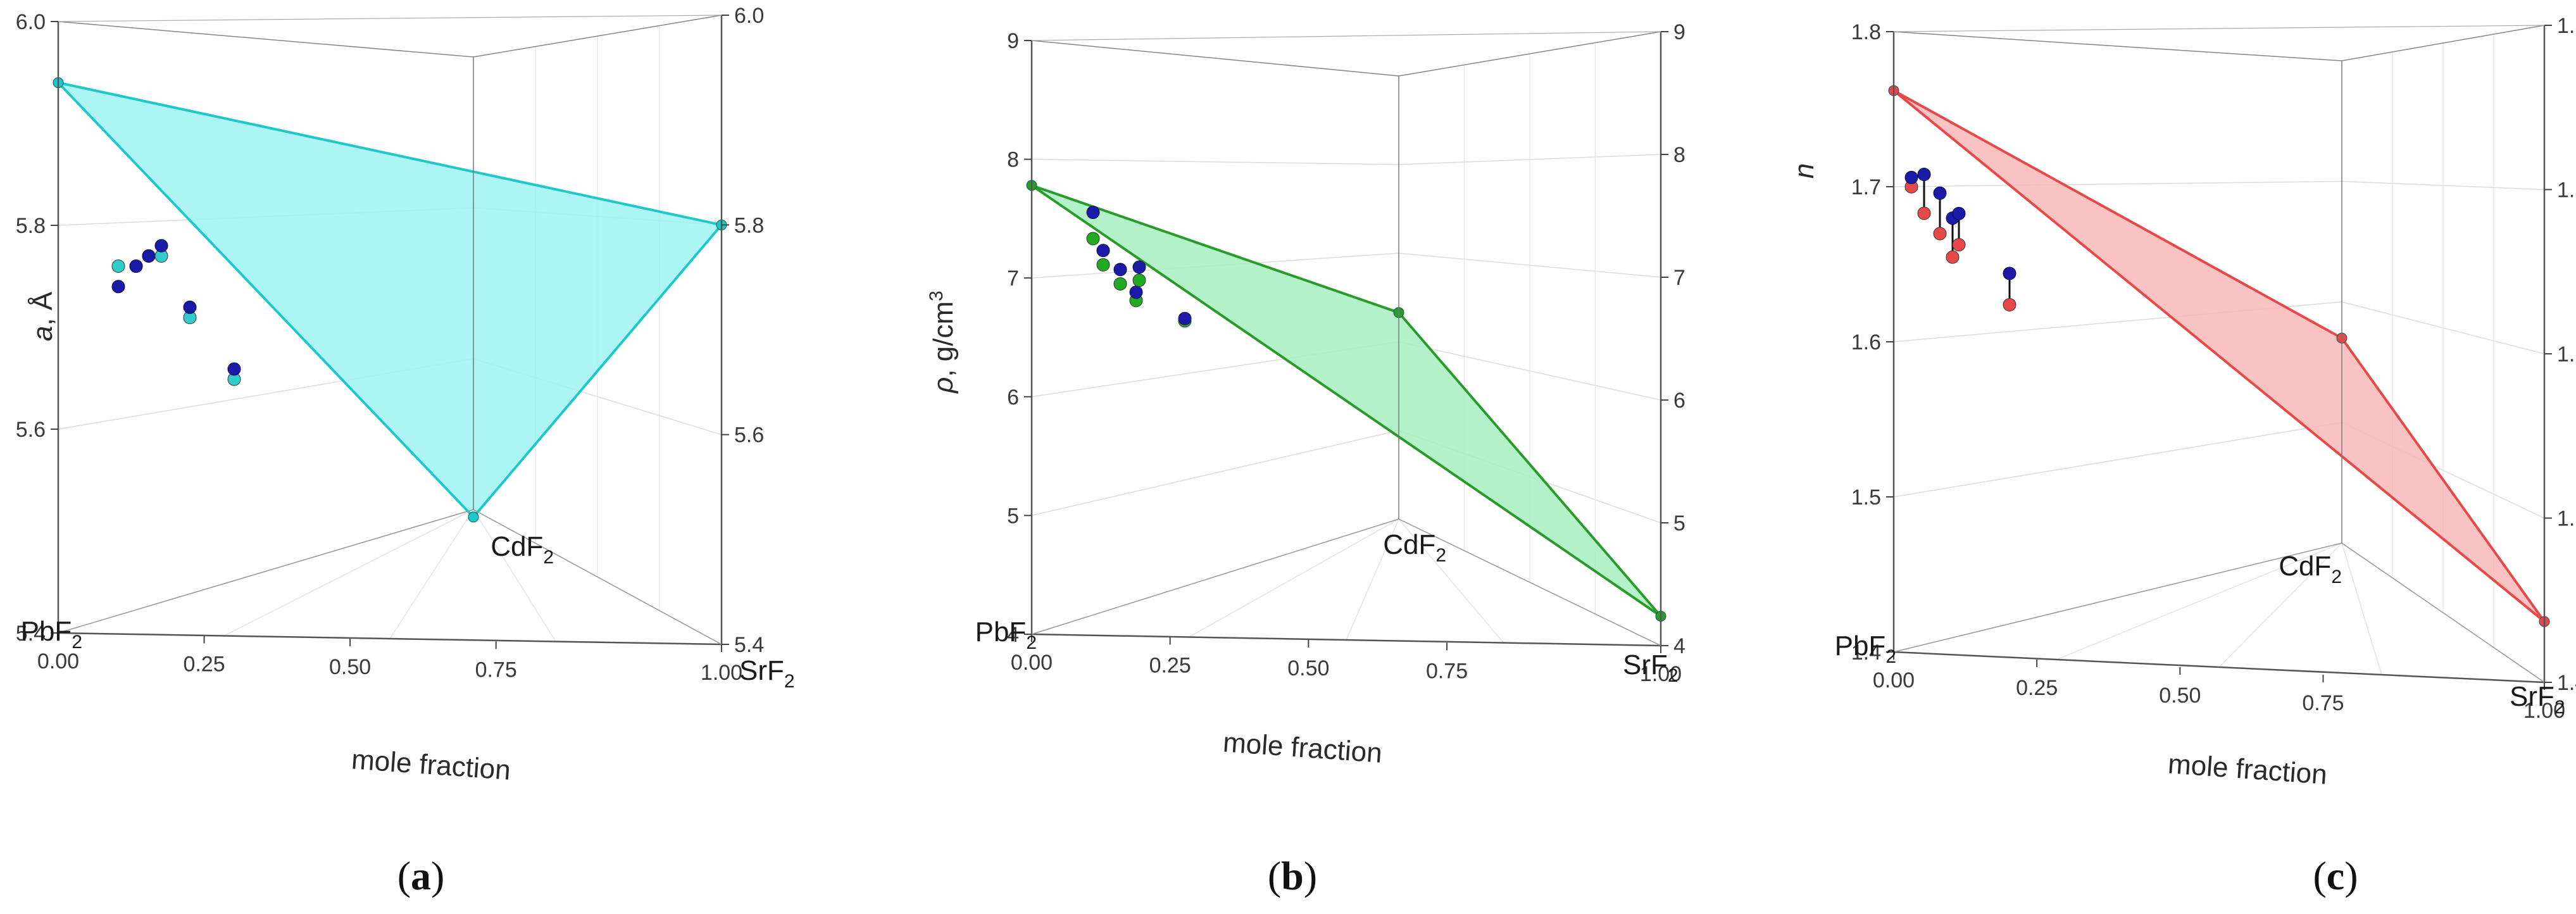 This screenshot has width=2576, height=914. What do you see at coordinates (749, 16) in the screenshot?
I see `y-tick-label-right: 6.0` at bounding box center [749, 16].